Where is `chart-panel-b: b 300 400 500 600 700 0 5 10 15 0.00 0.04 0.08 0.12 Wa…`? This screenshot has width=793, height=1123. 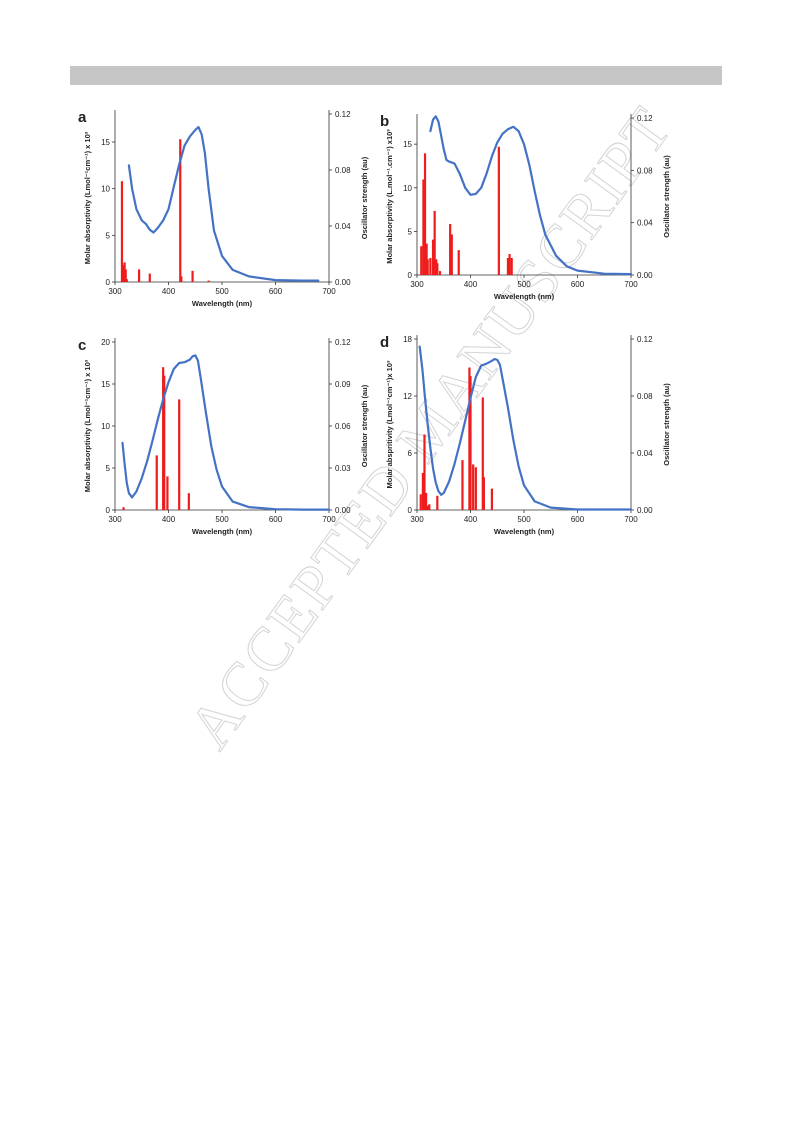
chart-panel-b: b 300 400 500 600 700 0 5 10 15 0.00 0.04 0.08 0.12 Wa… is located at coordinates (525, 207).